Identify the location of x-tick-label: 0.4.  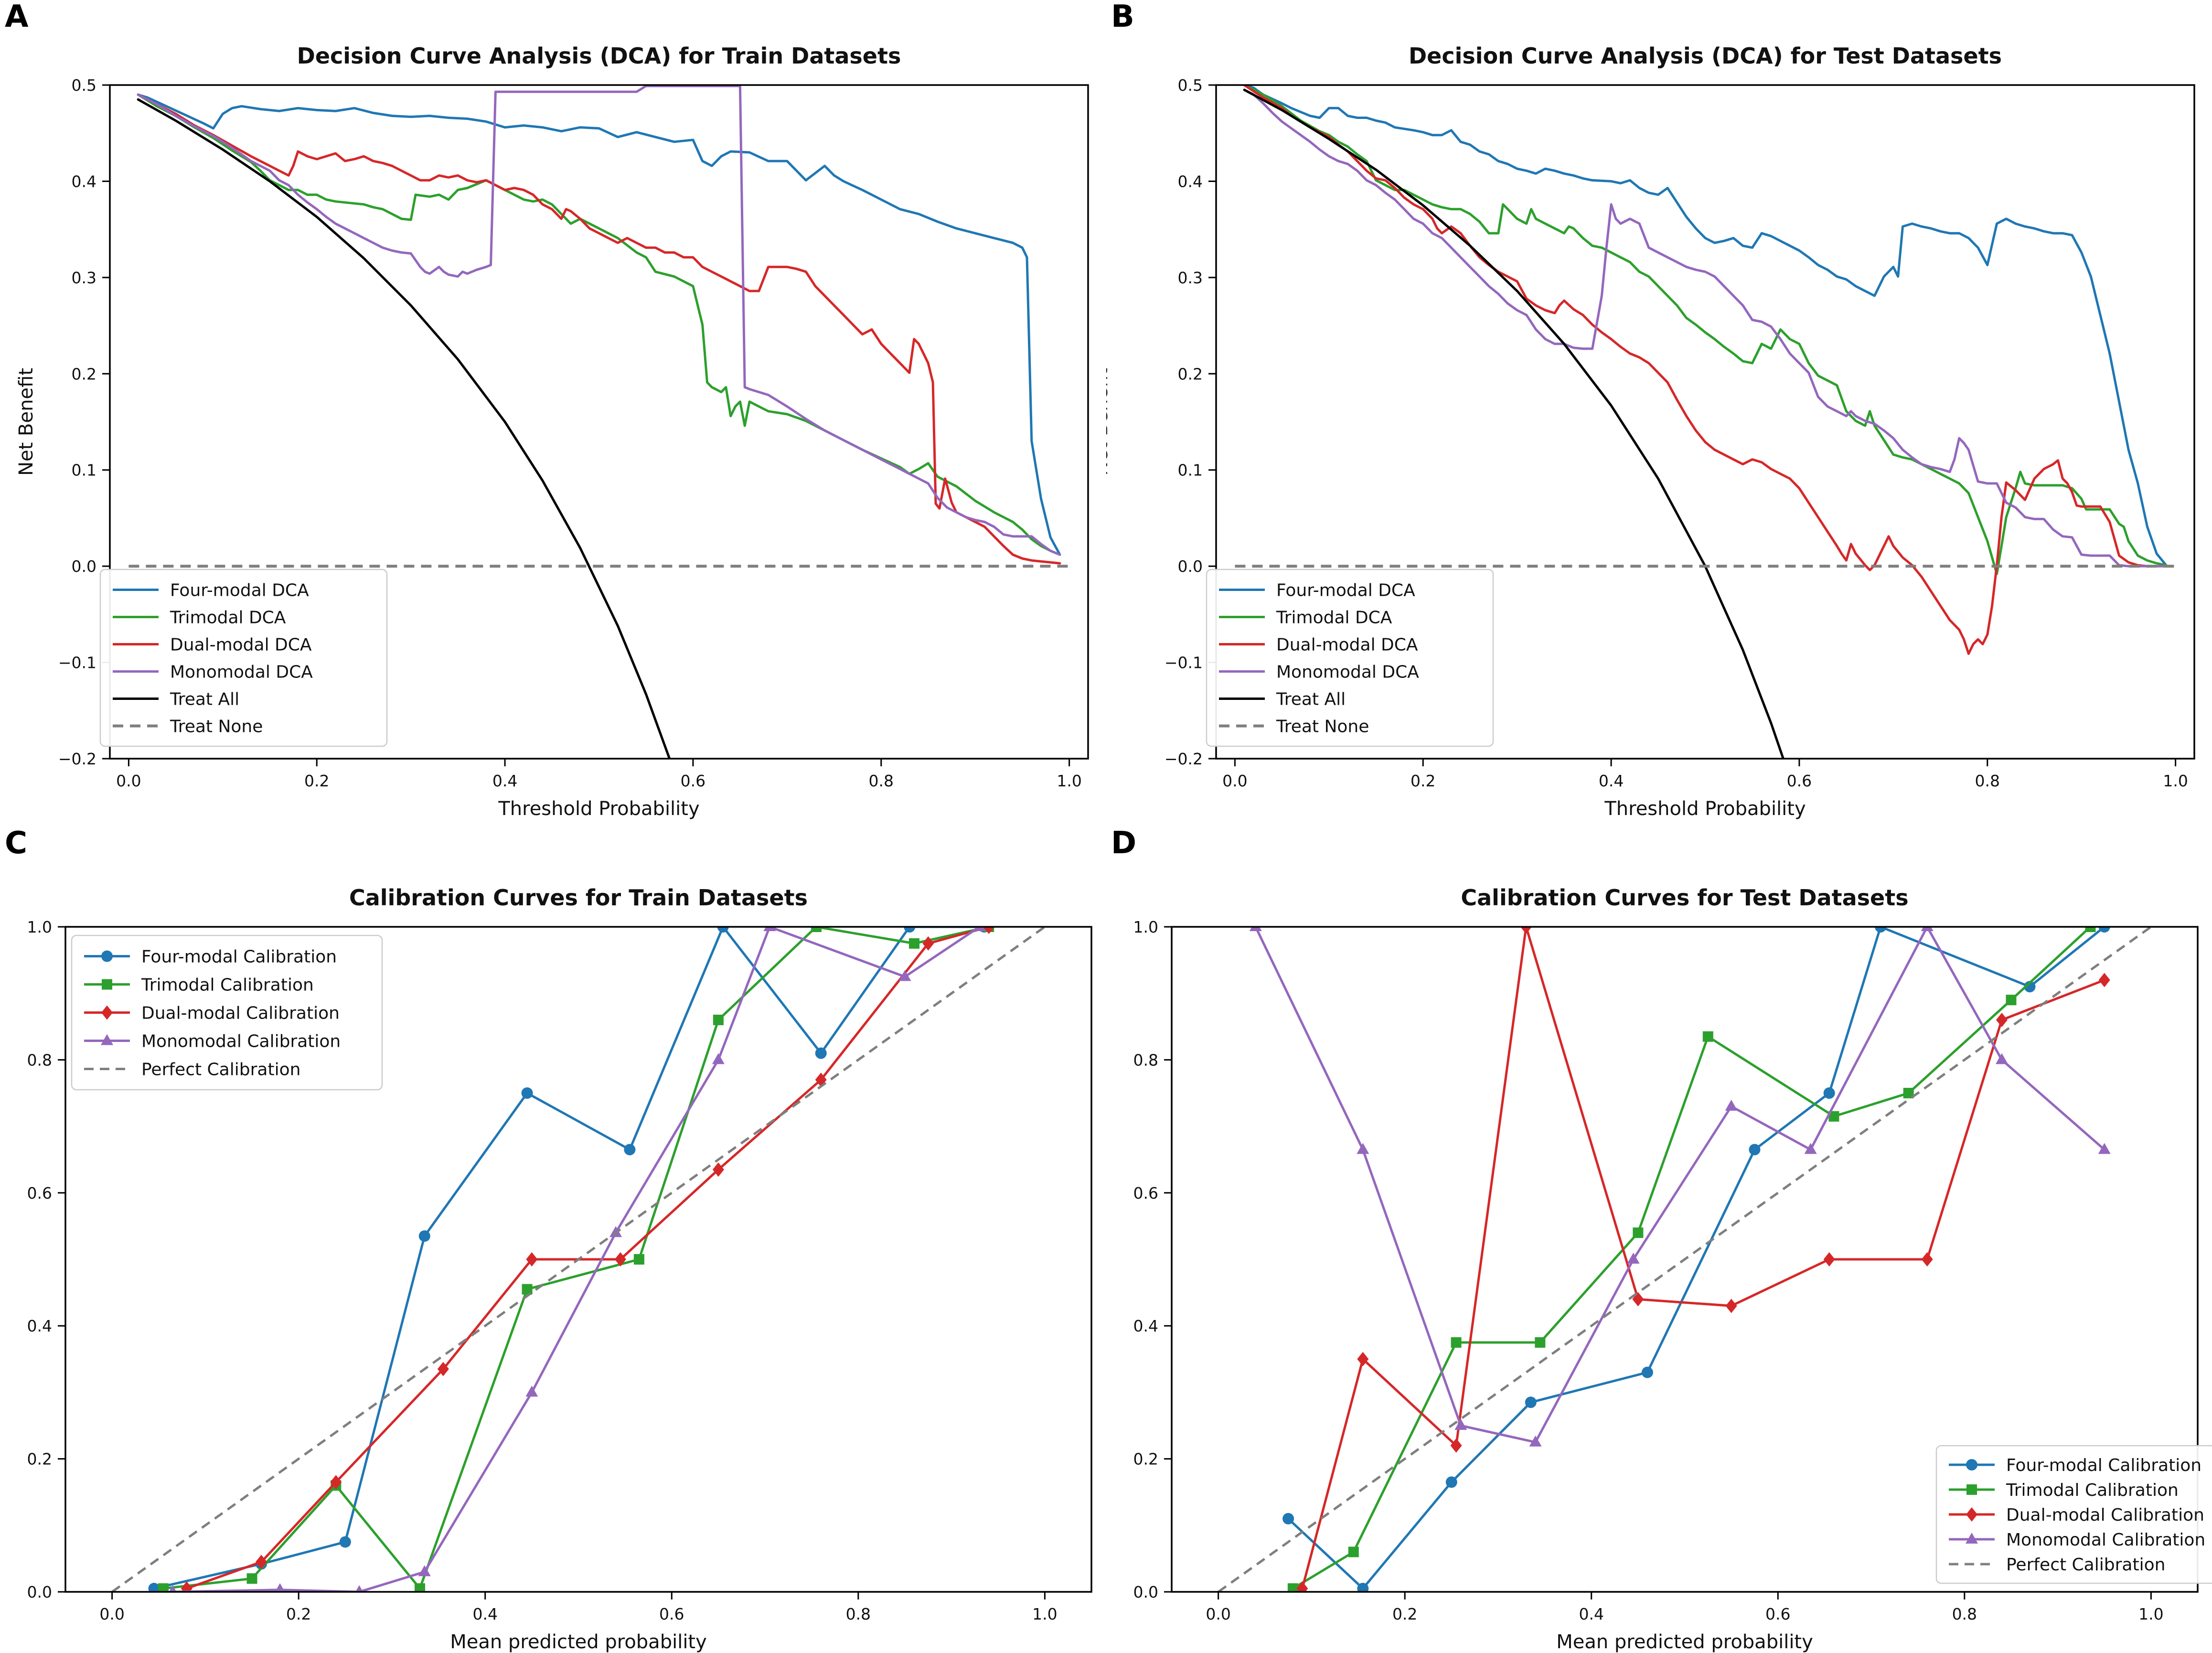
(504, 781).